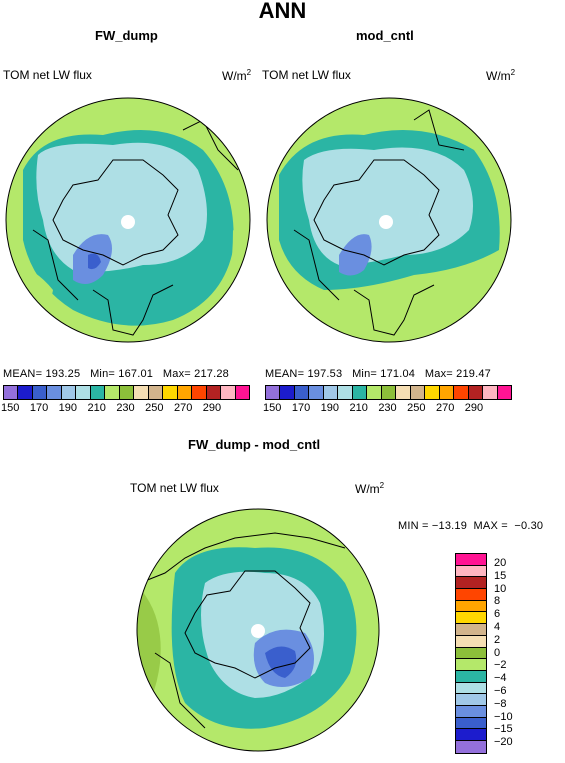 The image size is (565, 763). Describe the element at coordinates (503, 716) in the screenshot. I see `colorbar-tick-label: −10` at that location.